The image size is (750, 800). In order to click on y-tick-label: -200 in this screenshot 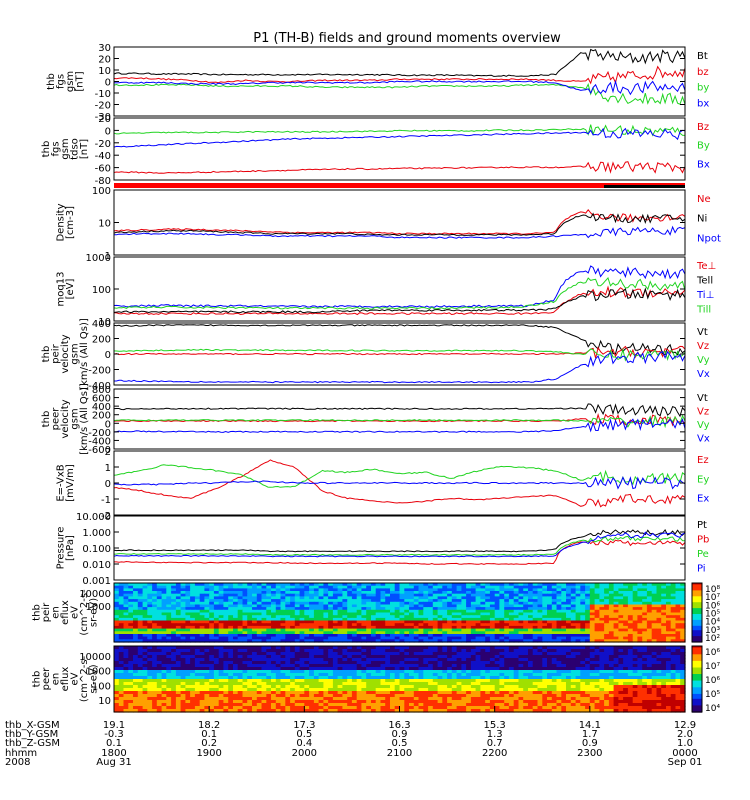, I will do `click(99, 371)`.